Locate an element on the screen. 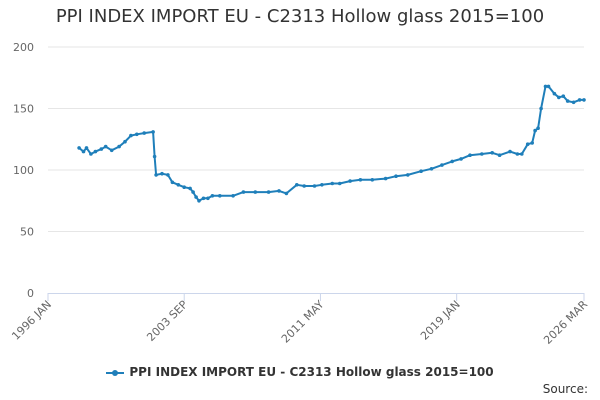  x-tick-label: 2026 MAR is located at coordinates (565, 322).